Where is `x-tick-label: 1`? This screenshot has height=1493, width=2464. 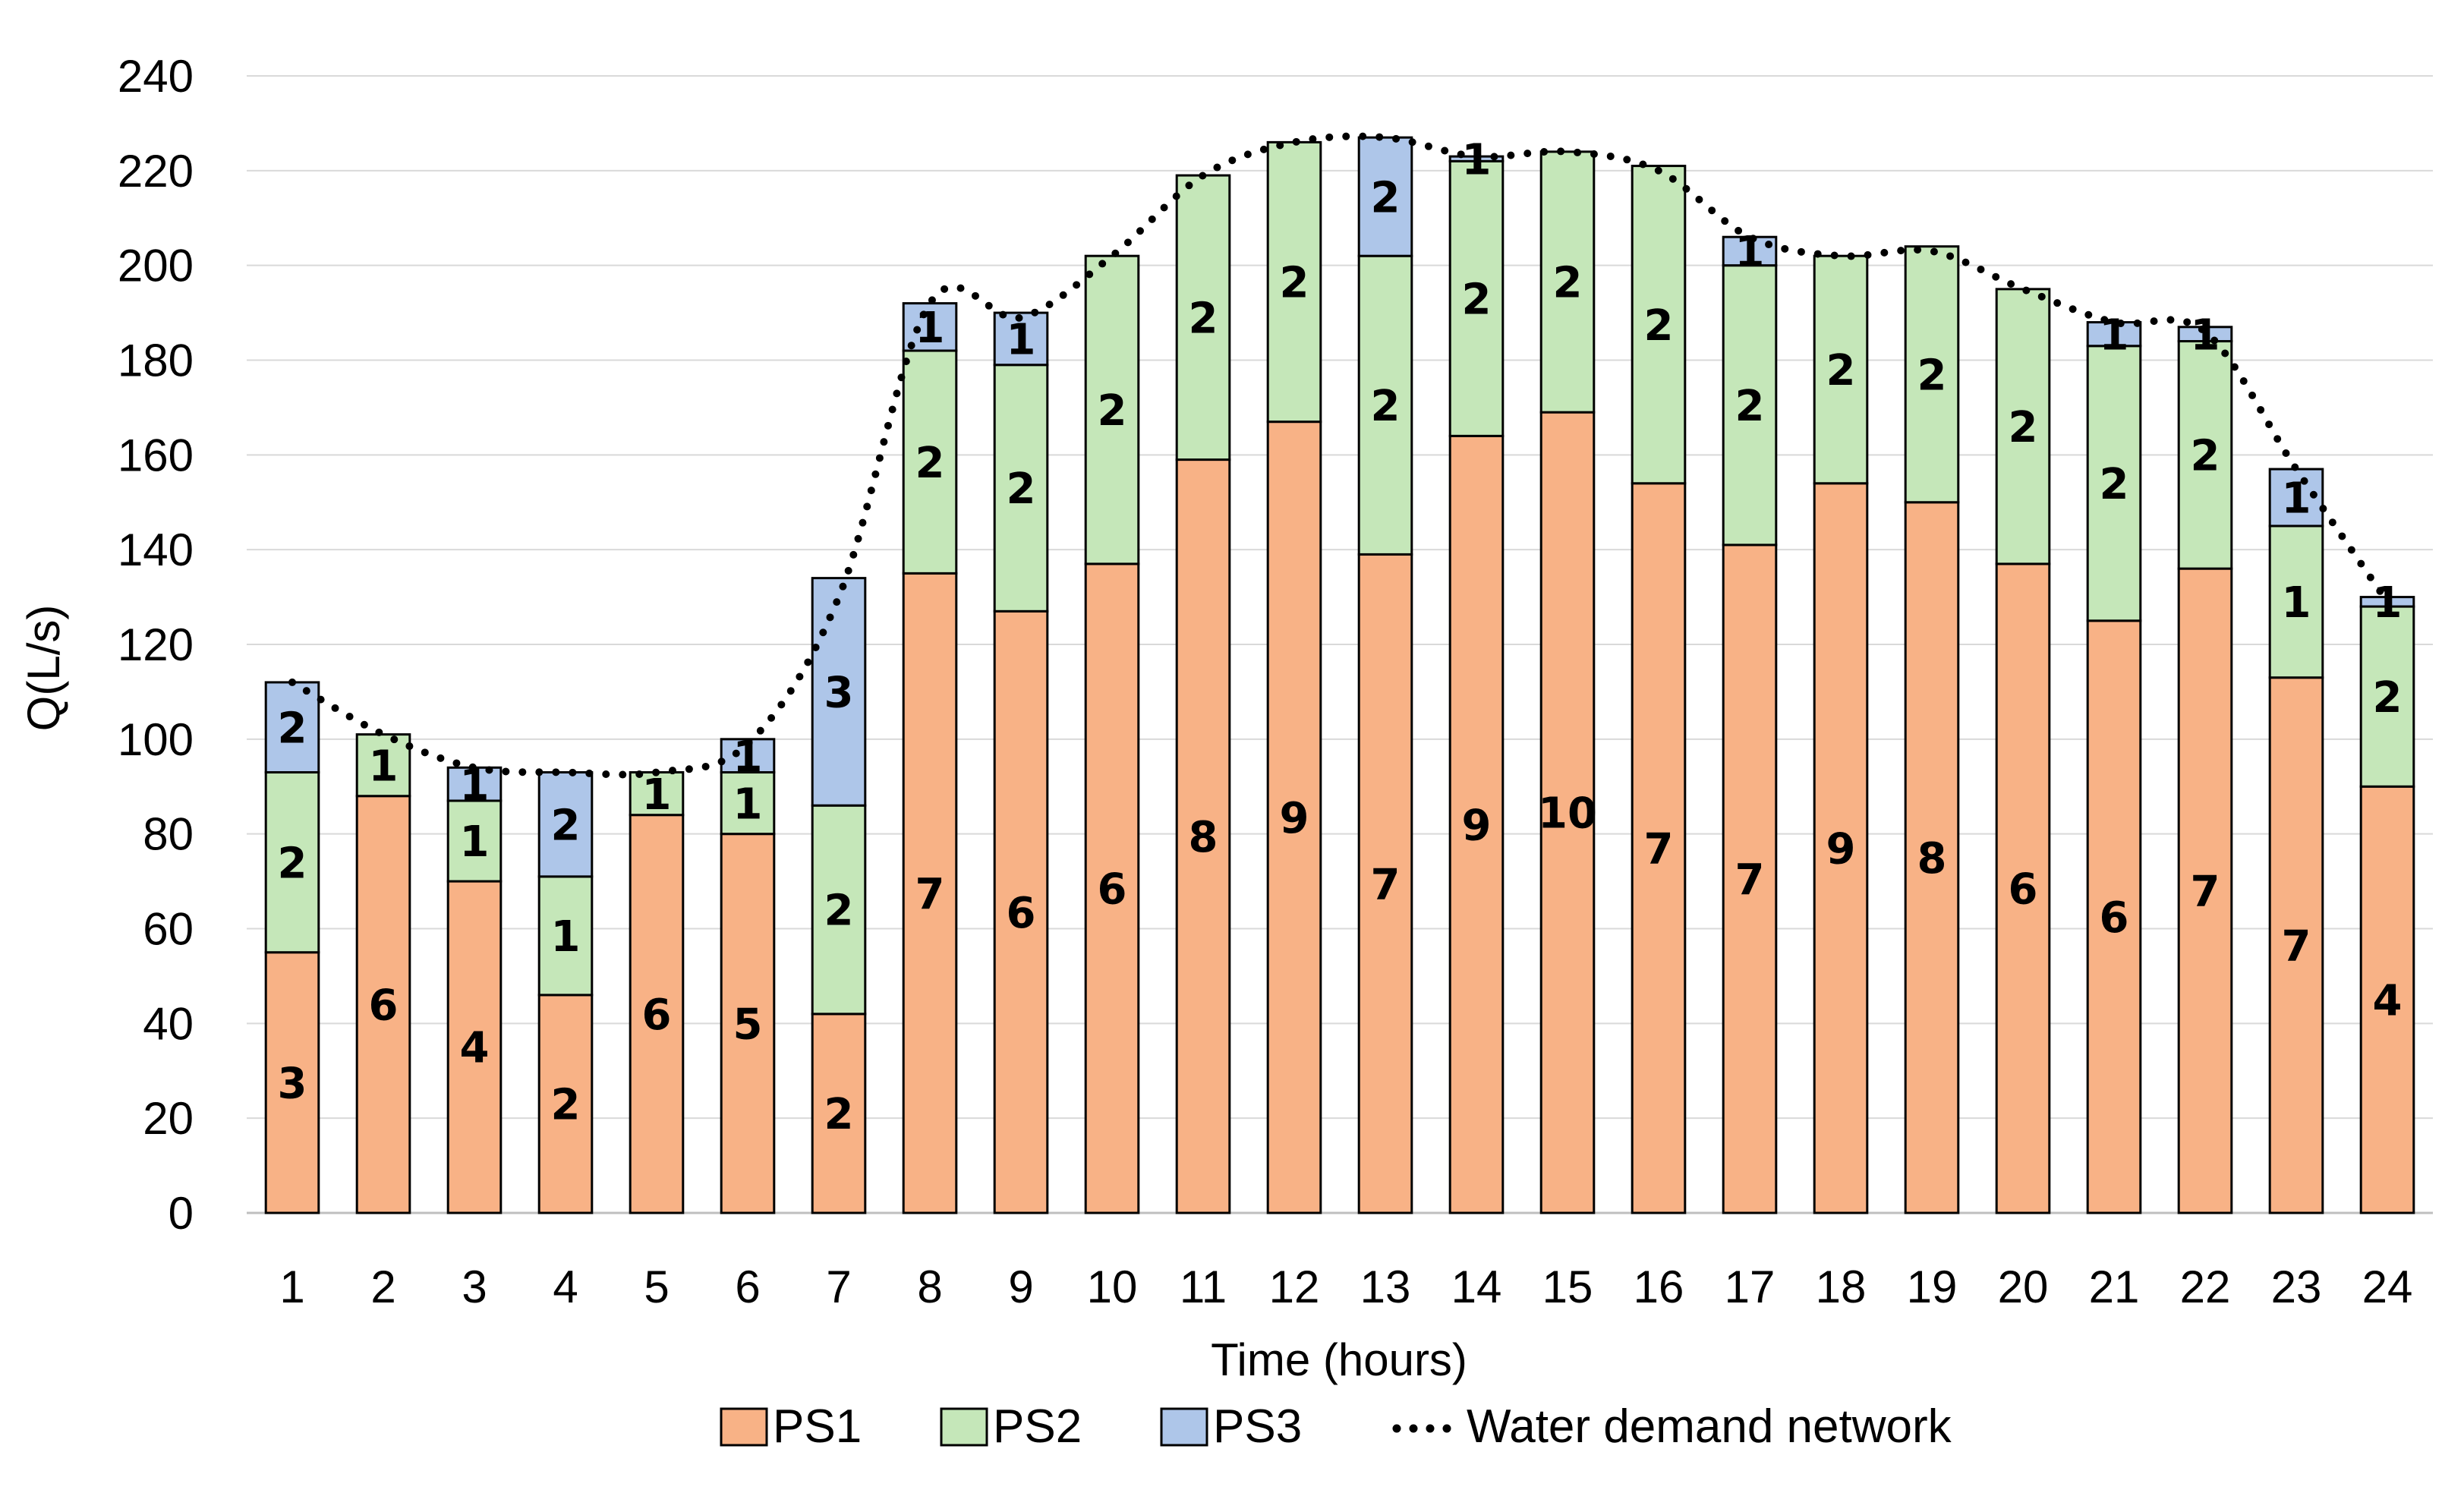 x-tick-label: 1 is located at coordinates (292, 1287).